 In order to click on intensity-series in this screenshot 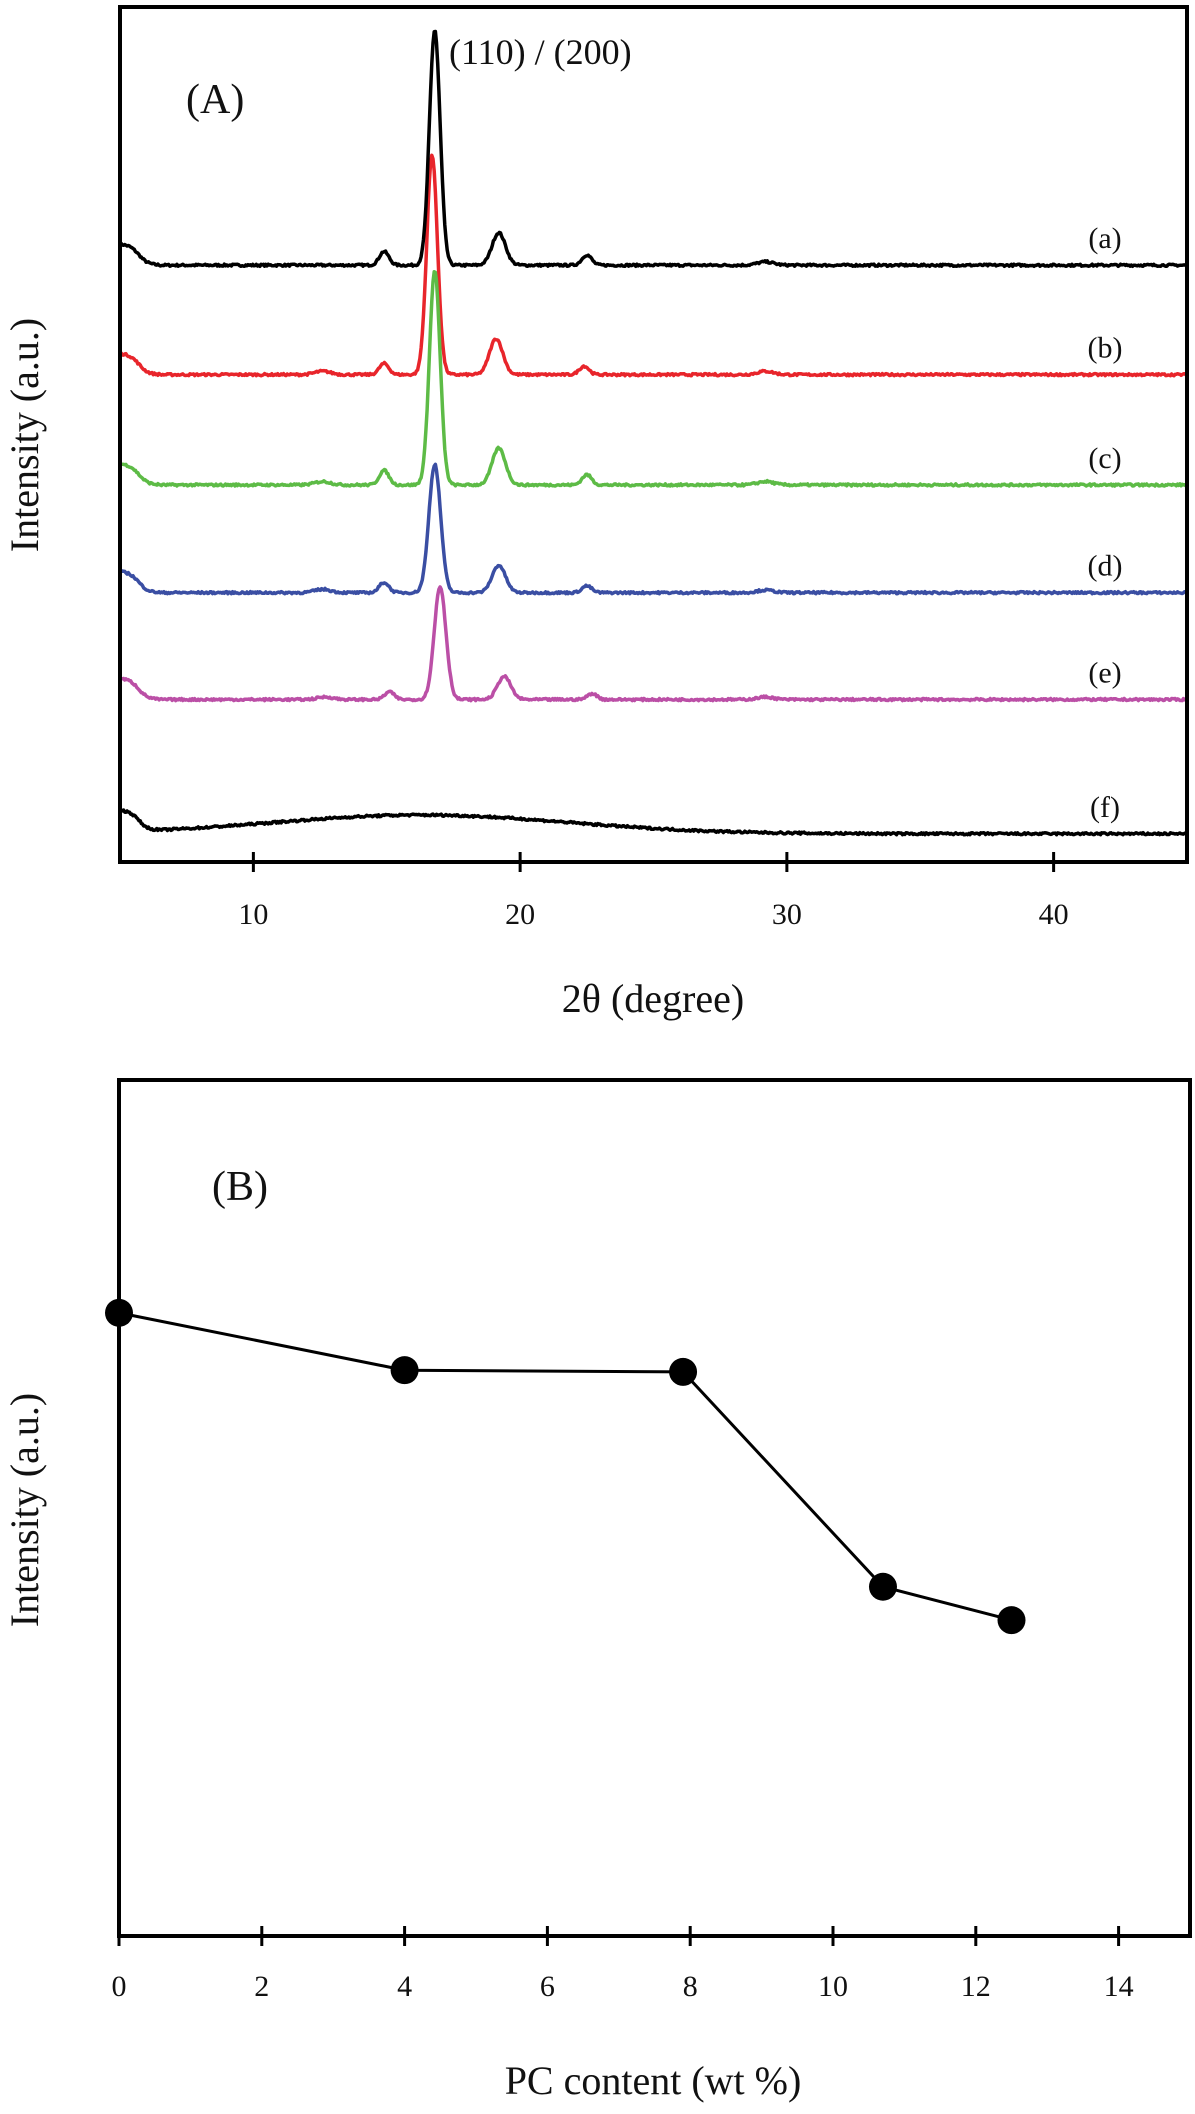, I will do `click(565, 1466)`.